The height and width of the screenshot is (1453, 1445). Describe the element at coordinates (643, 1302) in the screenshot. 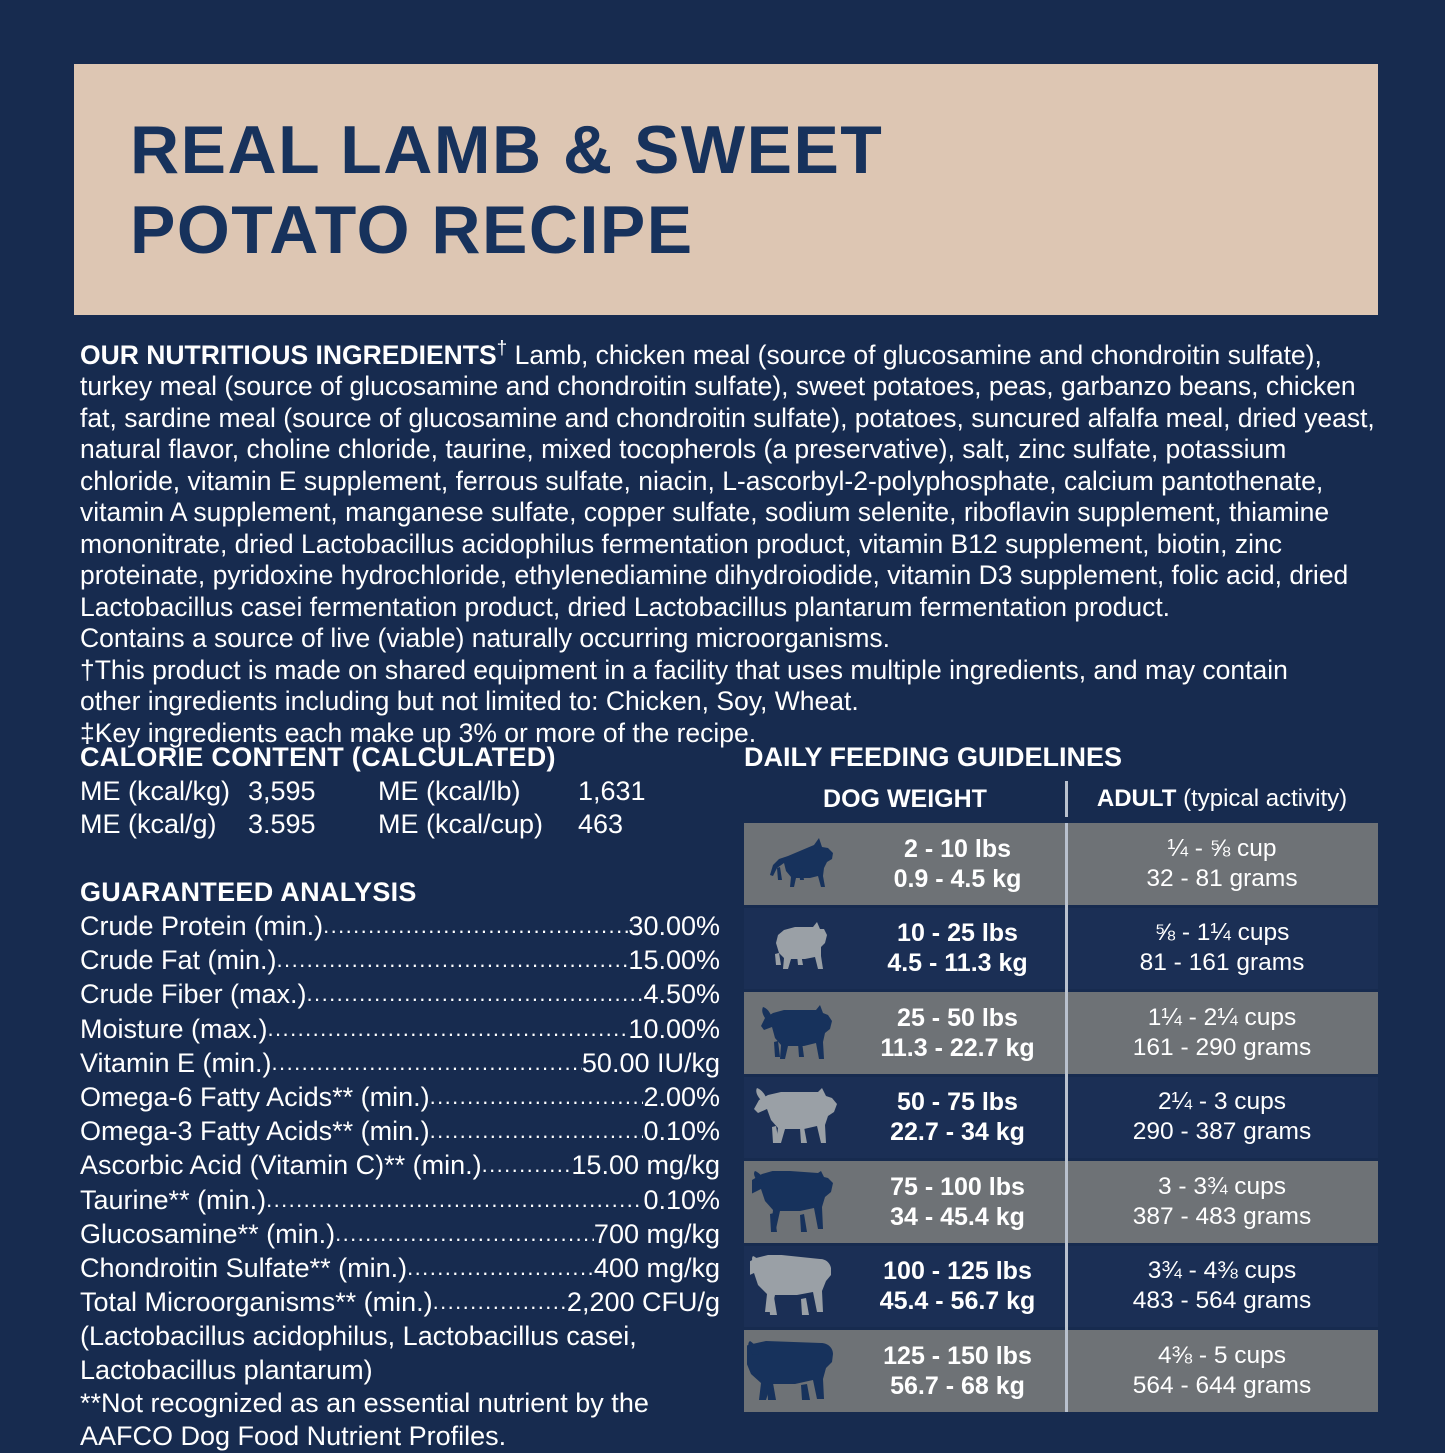

I see `analysis-value: 2,200 CFU/g` at that location.